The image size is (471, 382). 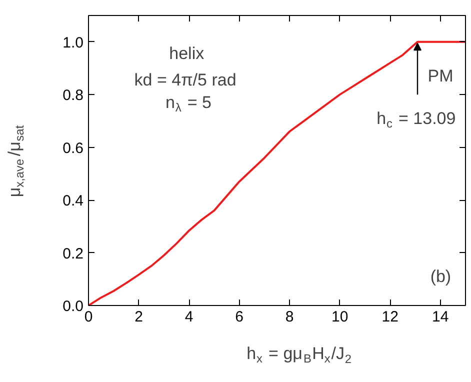 What do you see at coordinates (441, 276) in the screenshot?
I see `annotation: (b)` at bounding box center [441, 276].